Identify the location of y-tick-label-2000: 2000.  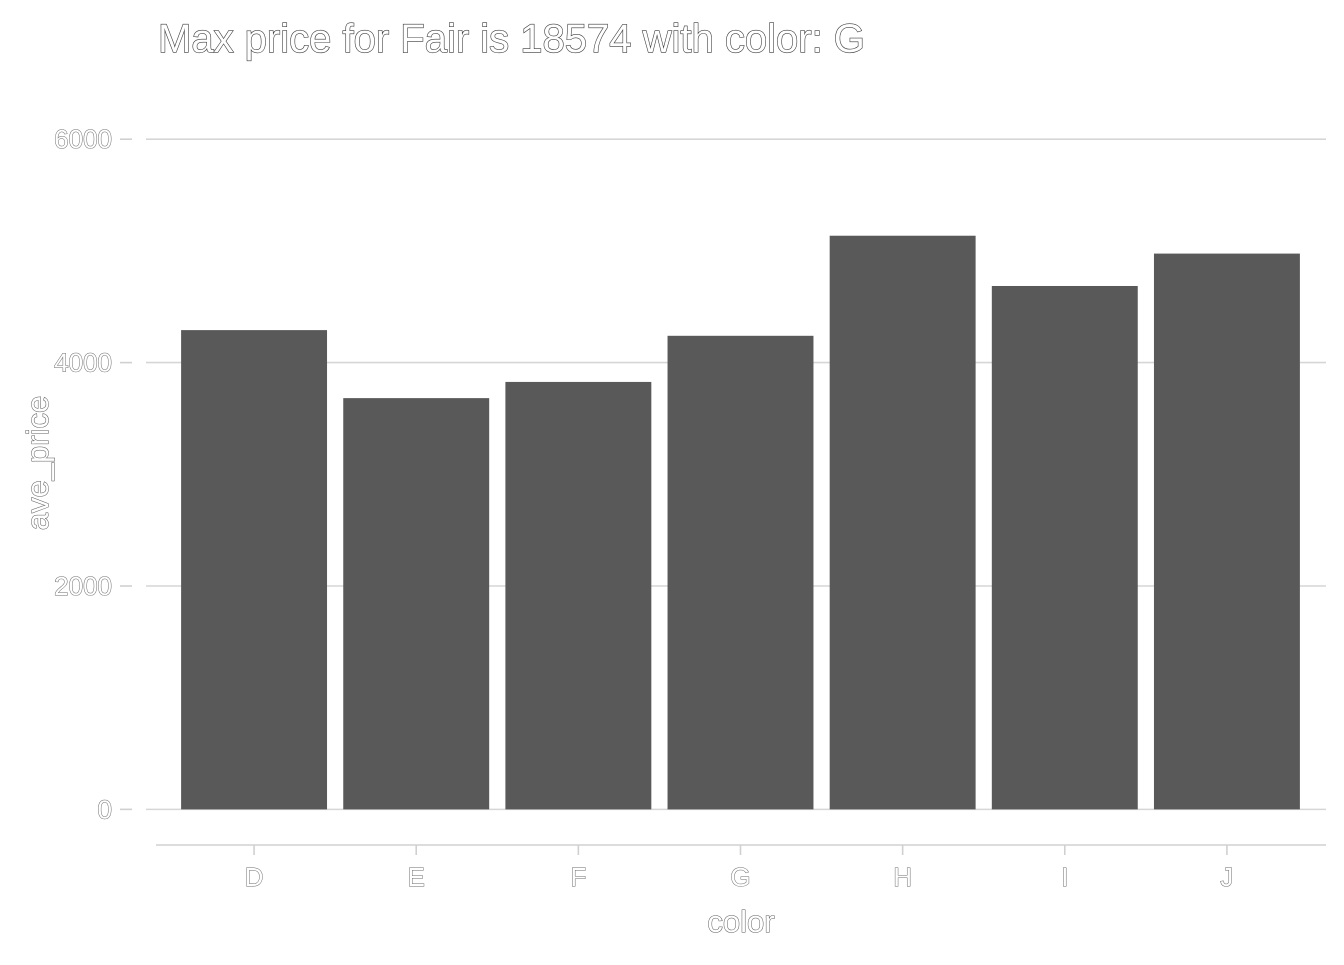
(83, 586).